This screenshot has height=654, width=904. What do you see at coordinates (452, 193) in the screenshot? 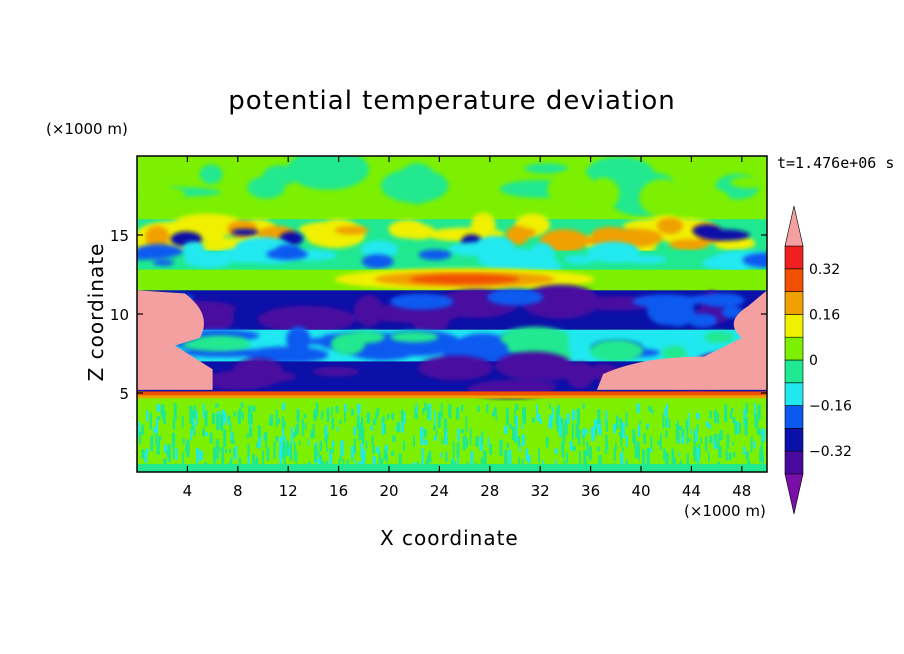
I see `patch-top-green` at bounding box center [452, 193].